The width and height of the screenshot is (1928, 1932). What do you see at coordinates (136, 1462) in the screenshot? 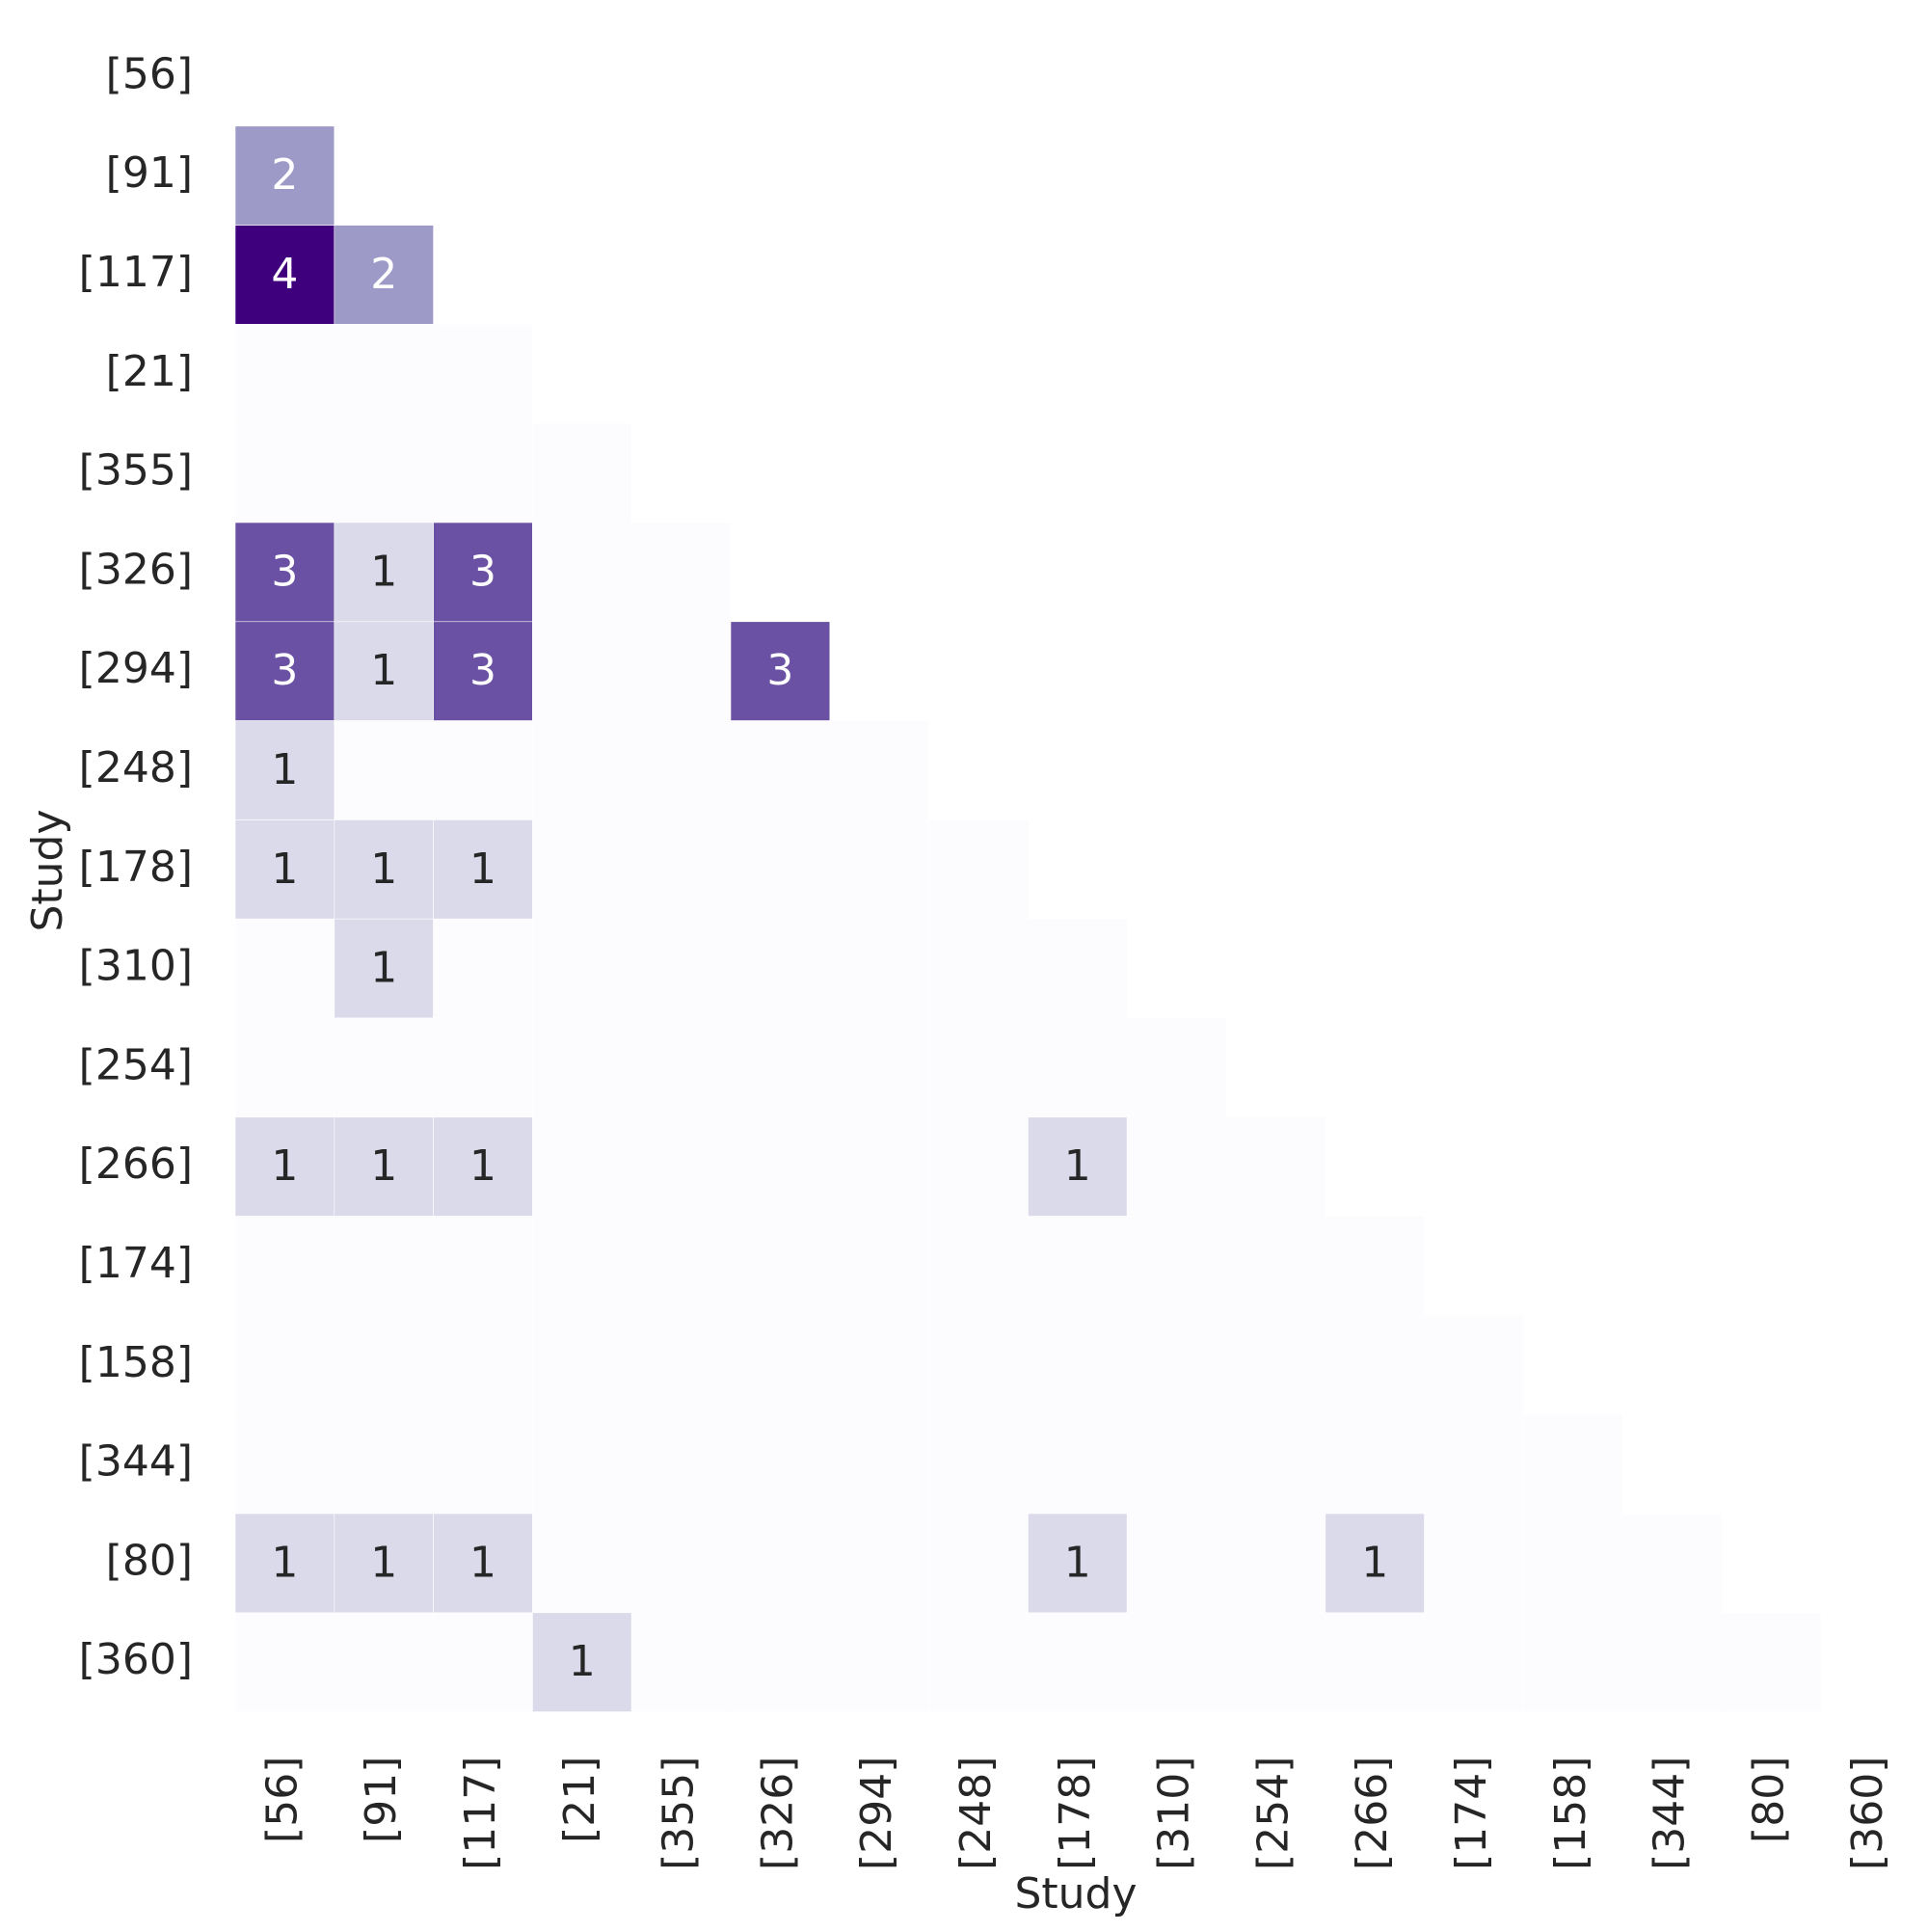
I see `y-tick-label: [344]` at bounding box center [136, 1462].